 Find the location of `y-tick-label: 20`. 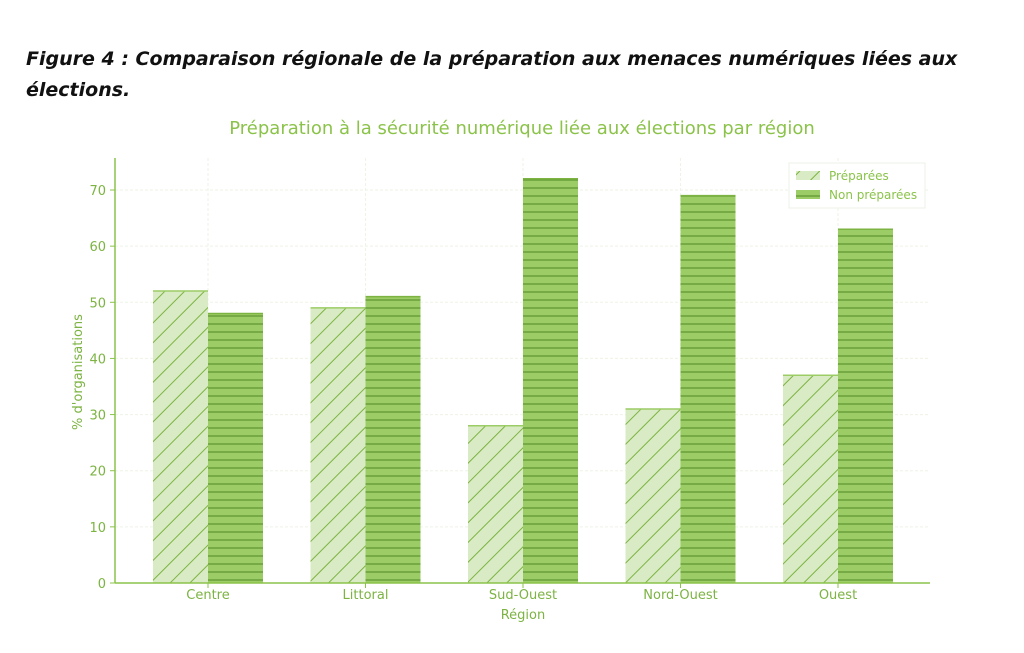

y-tick-label: 20 is located at coordinates (97, 472).